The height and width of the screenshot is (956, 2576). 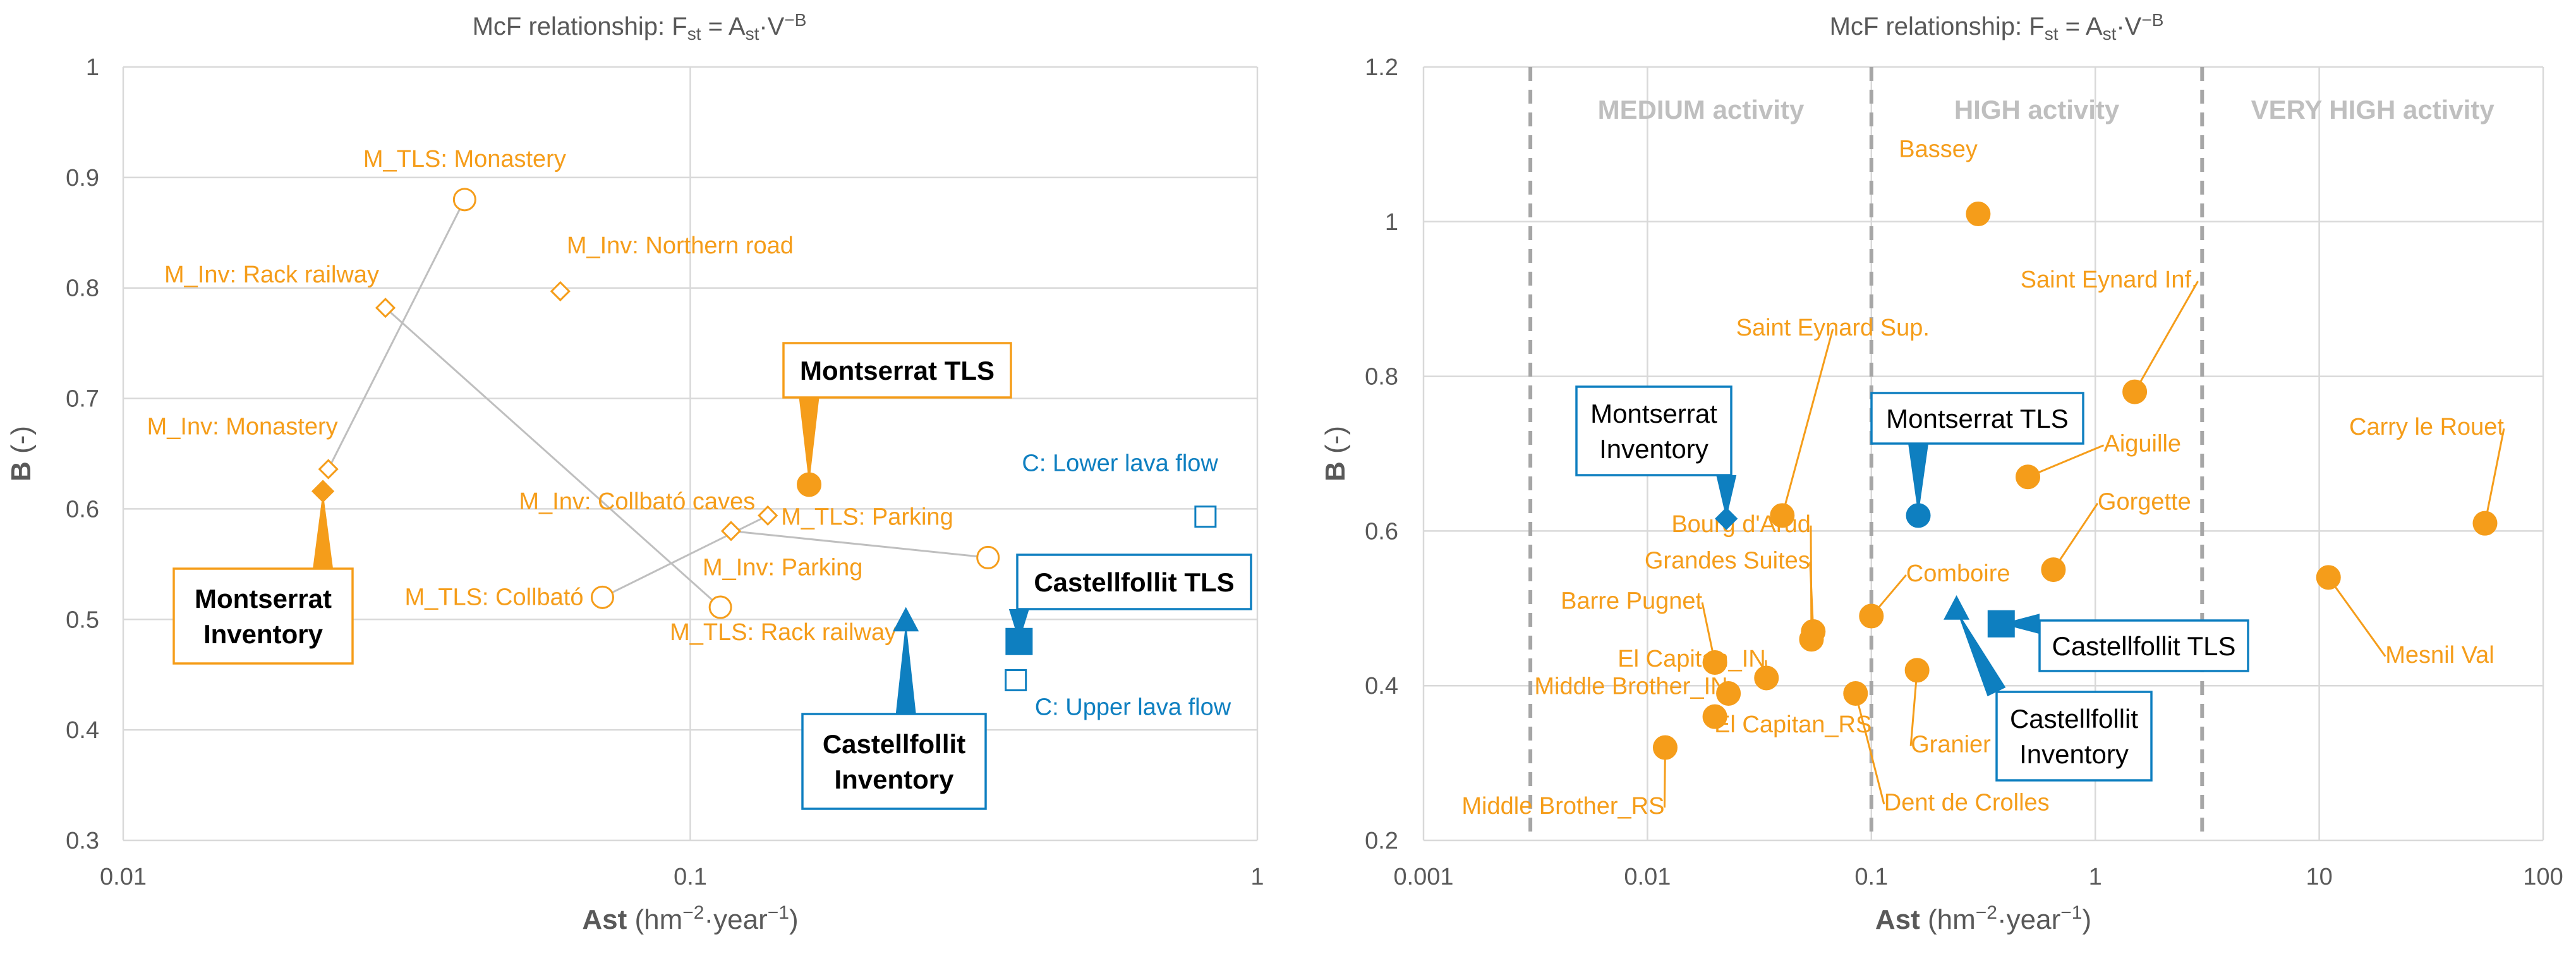 I want to click on point-label-mesnil-val: Mesnil Val, so click(x=2439, y=655).